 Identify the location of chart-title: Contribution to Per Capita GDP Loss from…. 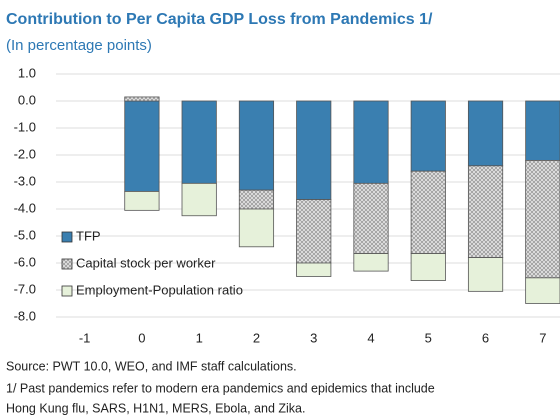
(219, 19).